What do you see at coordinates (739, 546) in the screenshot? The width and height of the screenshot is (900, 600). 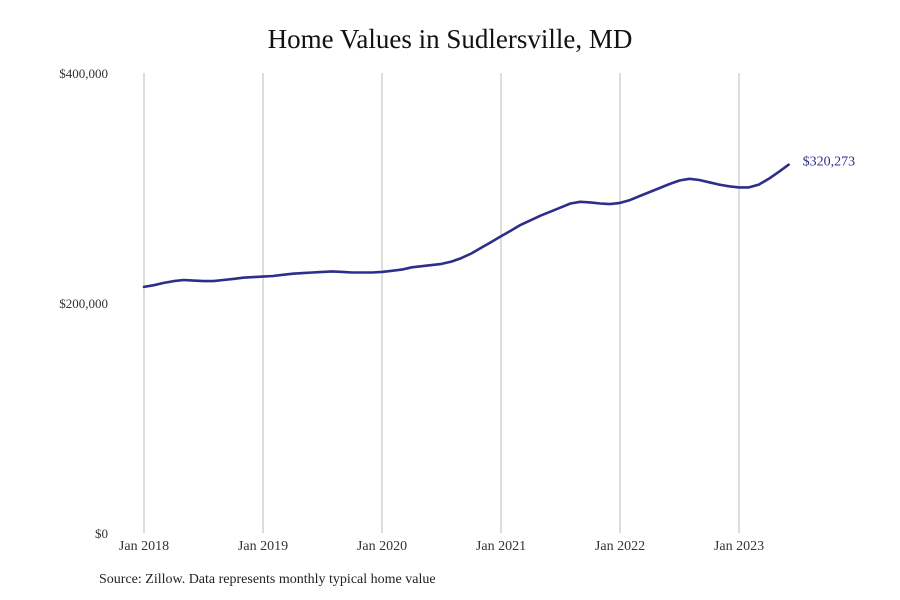 I see `x-tick-label: Jan 2023` at bounding box center [739, 546].